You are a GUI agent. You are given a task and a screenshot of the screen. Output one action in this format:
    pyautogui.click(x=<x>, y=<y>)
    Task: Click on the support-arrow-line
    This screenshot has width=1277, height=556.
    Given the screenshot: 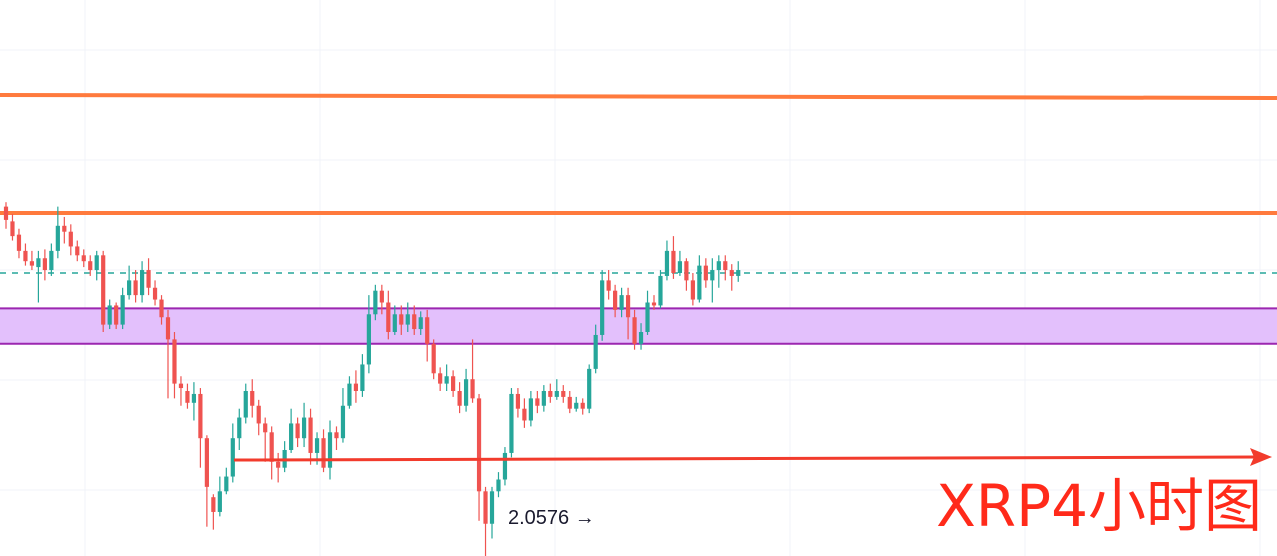 What is the action you would take?
    pyautogui.click(x=752, y=457)
    